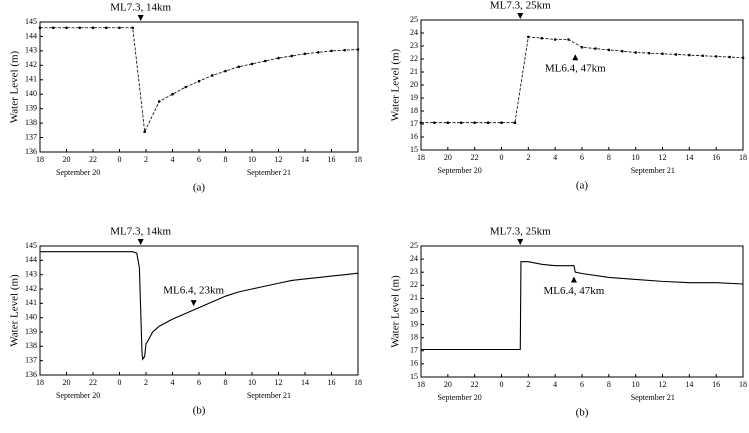 The width and height of the screenshot is (749, 433). Describe the element at coordinates (414, 284) in the screenshot. I see `y-tick-label: 22` at that location.